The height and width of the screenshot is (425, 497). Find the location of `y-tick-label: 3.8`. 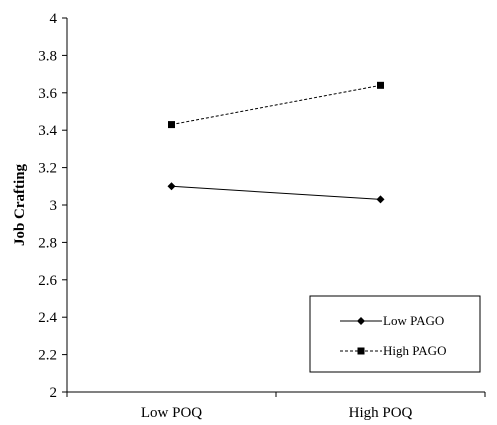

y-tick-label: 3.8 is located at coordinates (47, 56).